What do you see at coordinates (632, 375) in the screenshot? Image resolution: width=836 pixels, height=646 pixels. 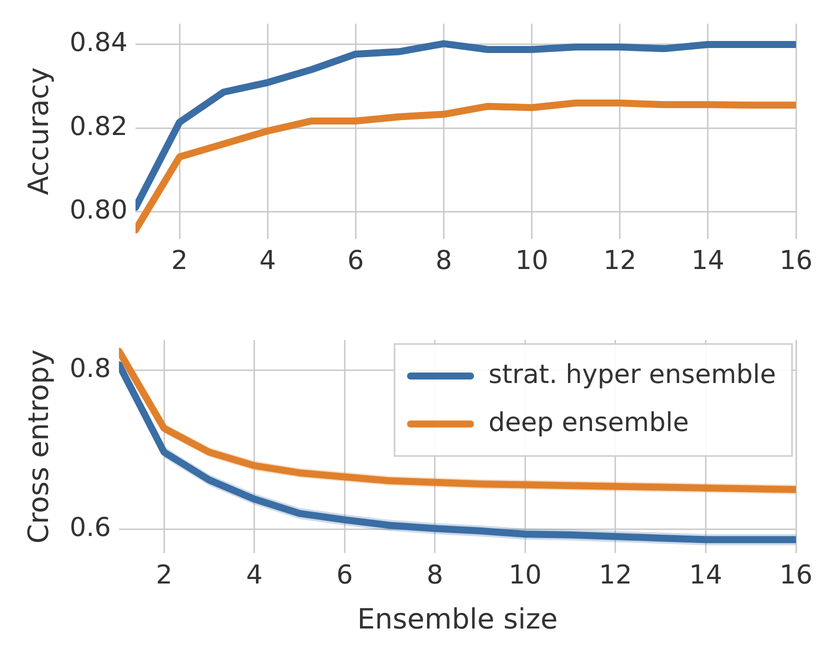 I see `legend-label: strat. hyper ensemble` at bounding box center [632, 375].